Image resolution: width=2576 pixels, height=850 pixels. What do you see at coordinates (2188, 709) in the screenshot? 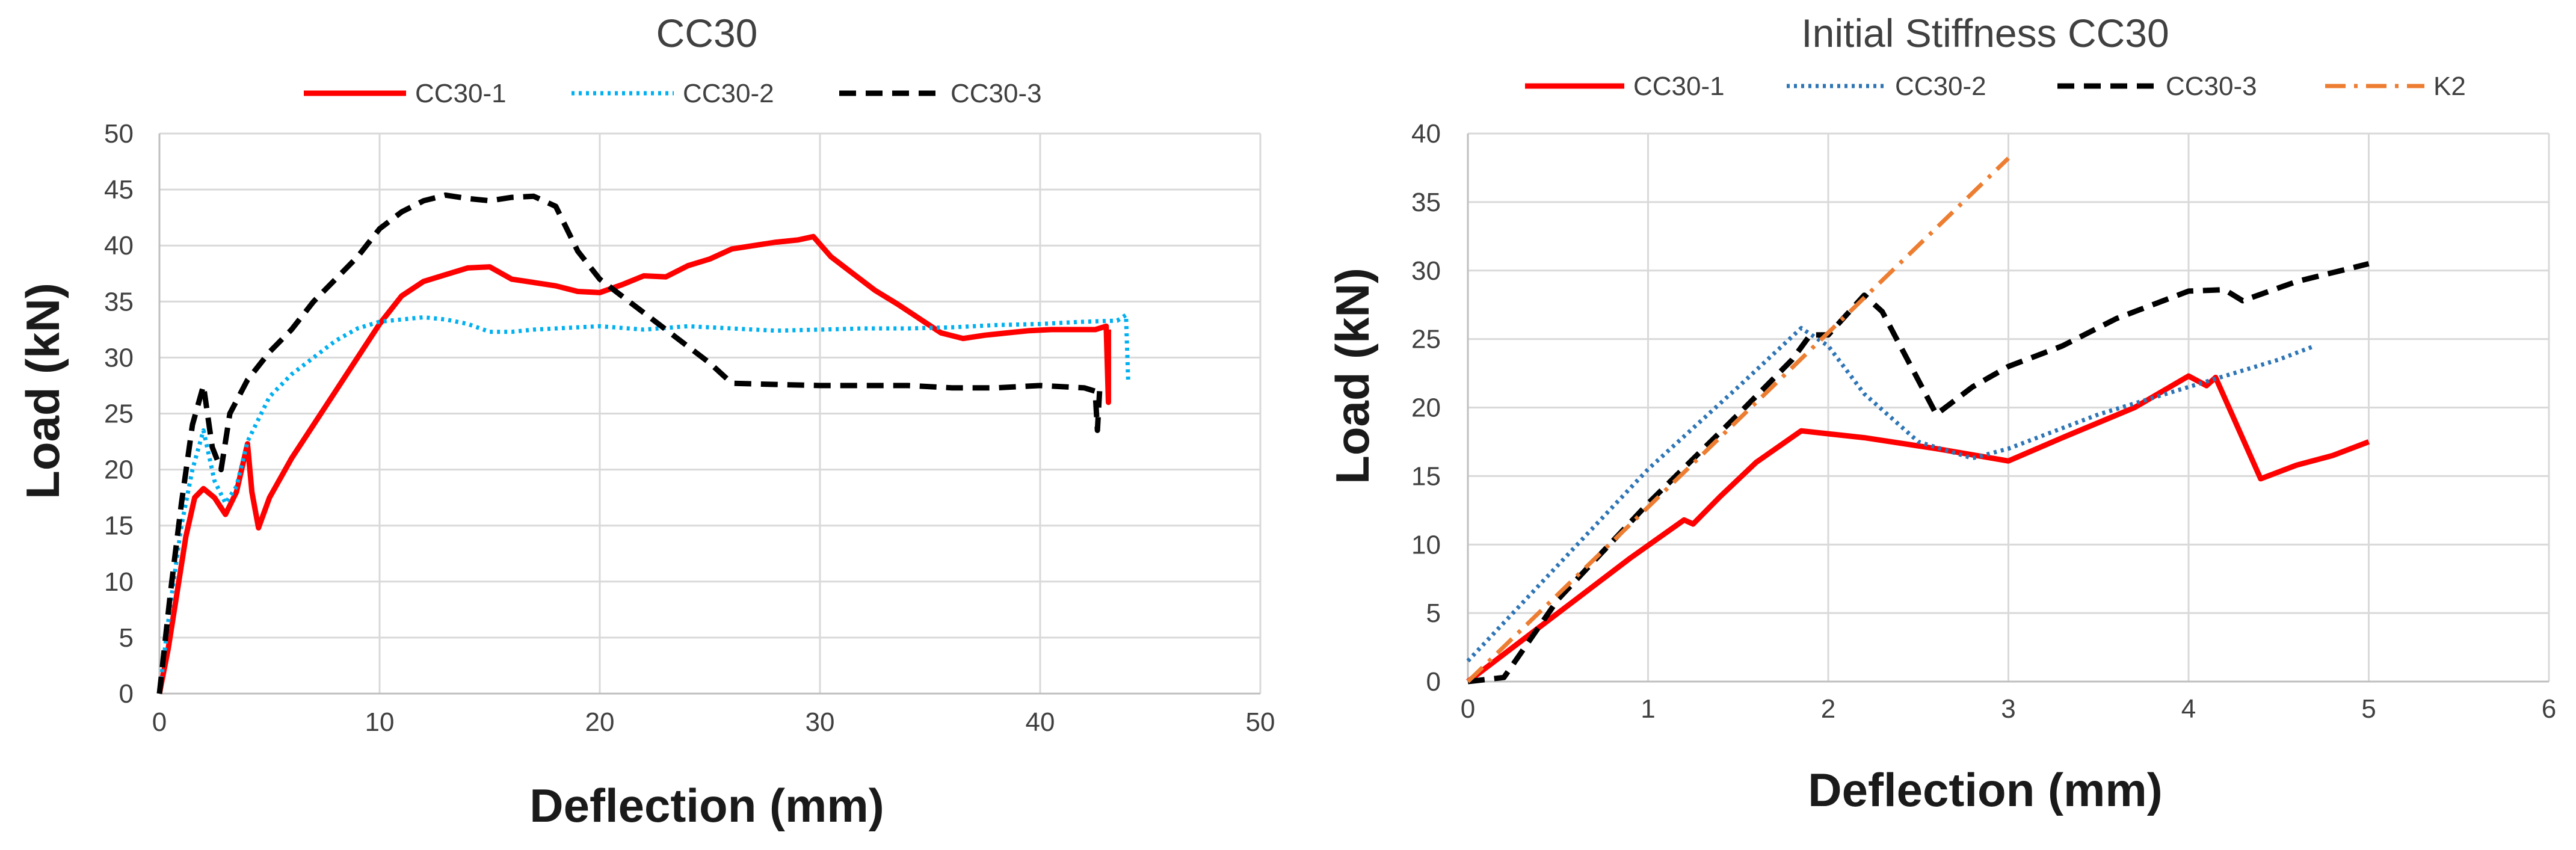
I see `x-tick-label: 4` at bounding box center [2188, 709].